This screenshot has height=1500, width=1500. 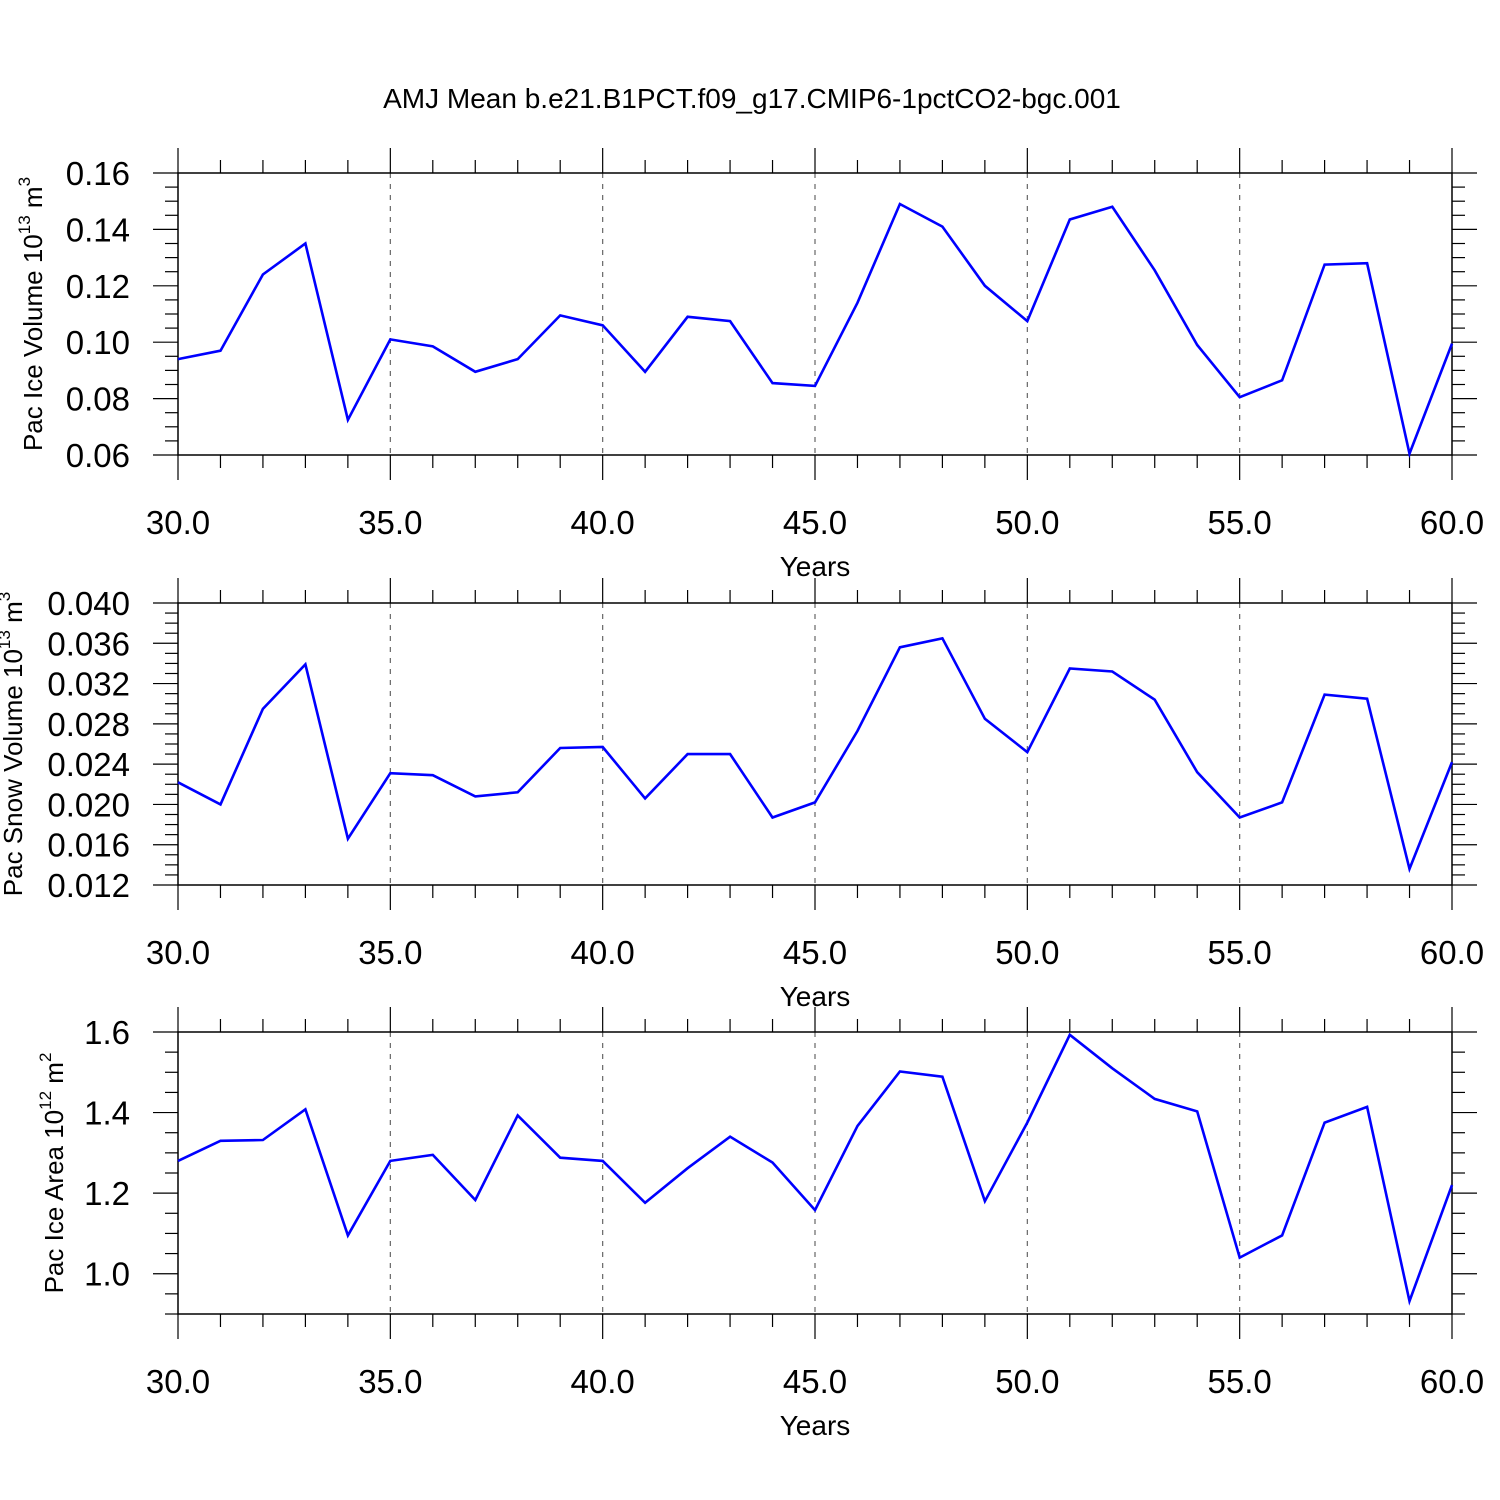 What do you see at coordinates (98, 286) in the screenshot?
I see `y-tick-label: 0.12` at bounding box center [98, 286].